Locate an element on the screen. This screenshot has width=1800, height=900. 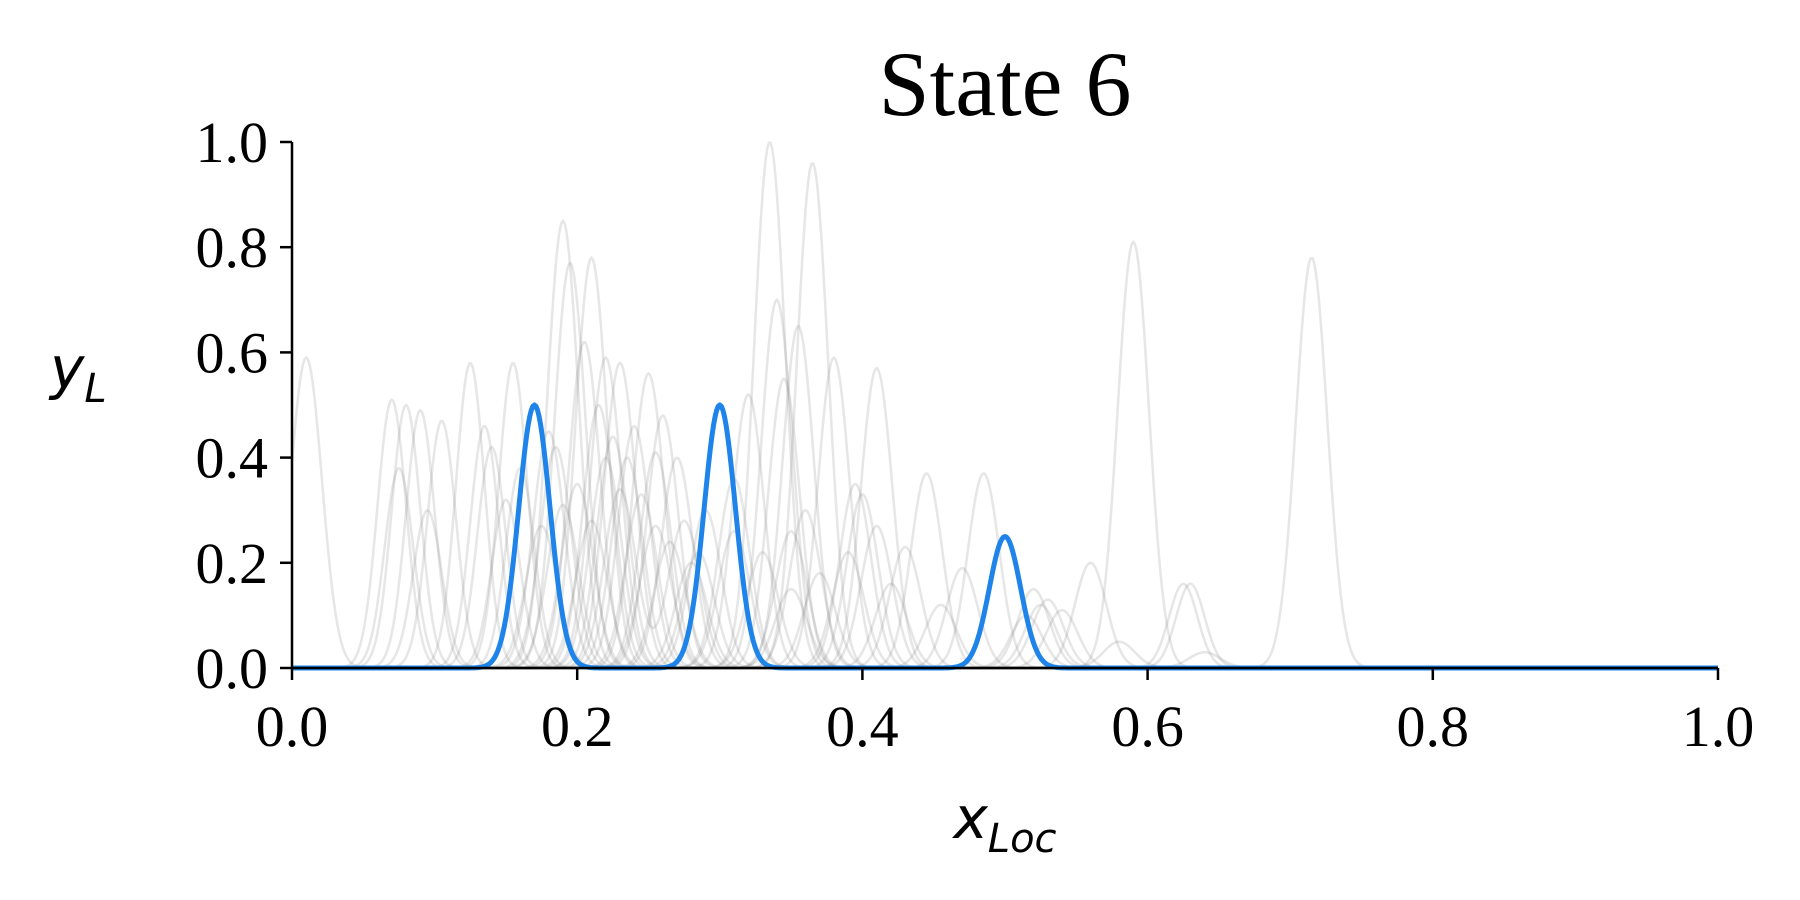
y-tick-label: 0.2 is located at coordinates (232, 563).